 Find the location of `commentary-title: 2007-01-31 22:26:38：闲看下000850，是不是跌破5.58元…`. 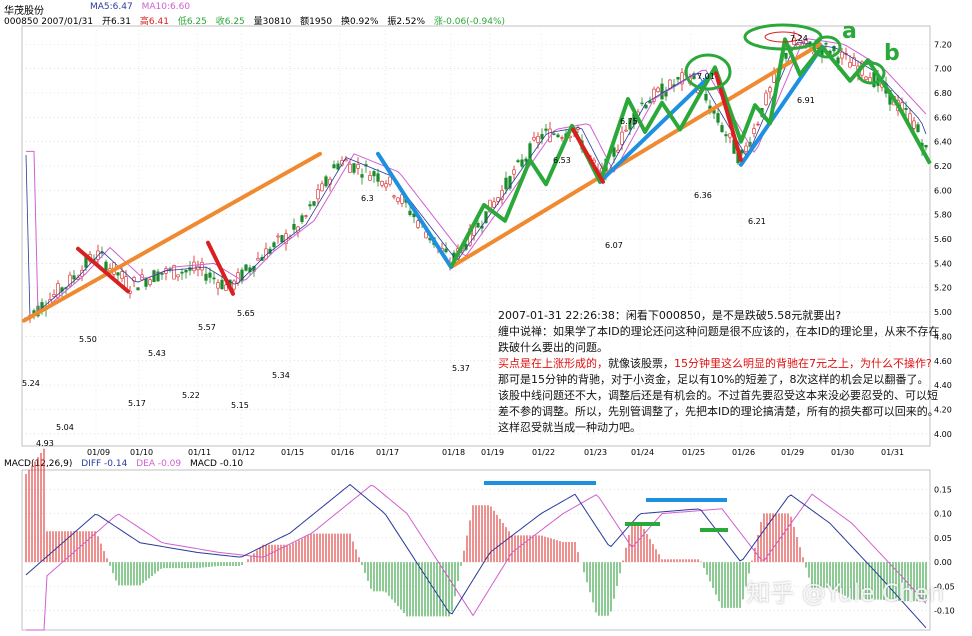

commentary-title: 2007-01-31 22:26:38：闲看下000850，是不是跌破5.58元… is located at coordinates (670, 315).